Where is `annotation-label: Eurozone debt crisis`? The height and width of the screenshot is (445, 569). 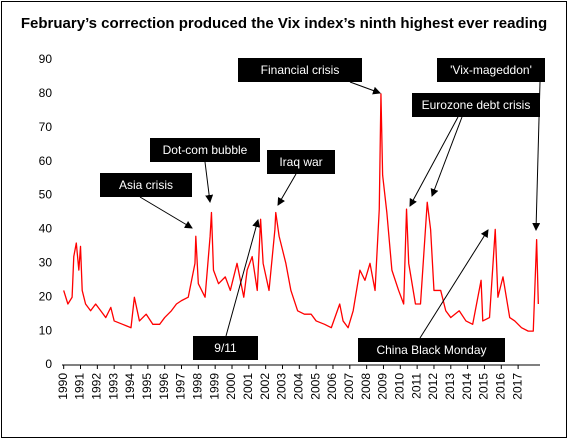 annotation-label: Eurozone debt crisis is located at coordinates (476, 105).